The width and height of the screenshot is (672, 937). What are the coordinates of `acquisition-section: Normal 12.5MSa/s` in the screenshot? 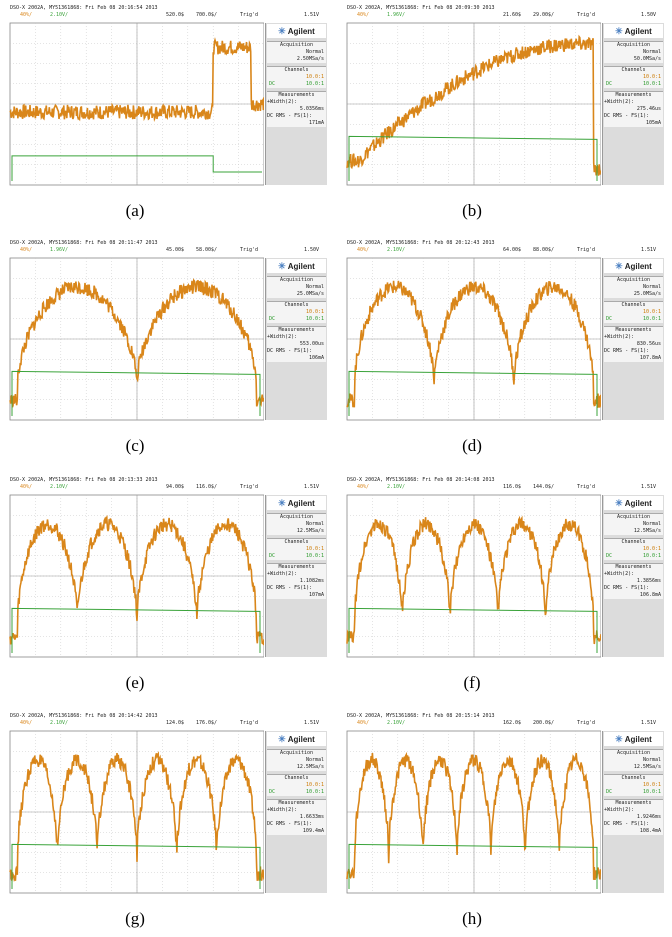 It's located at (296, 528).